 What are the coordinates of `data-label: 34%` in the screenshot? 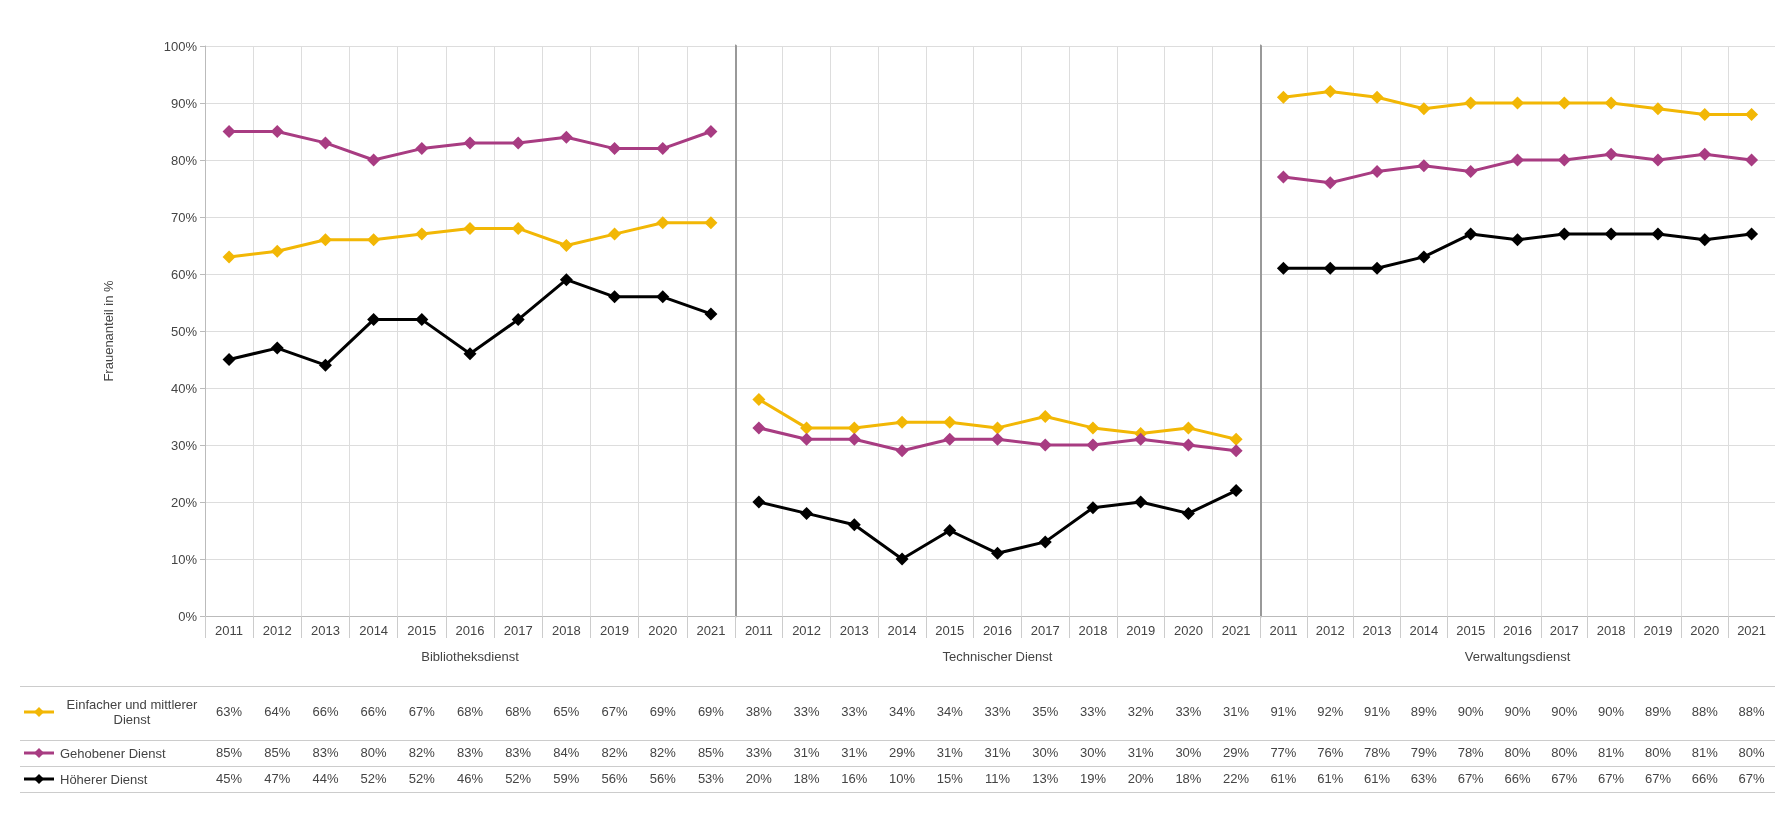 It's located at (949, 712).